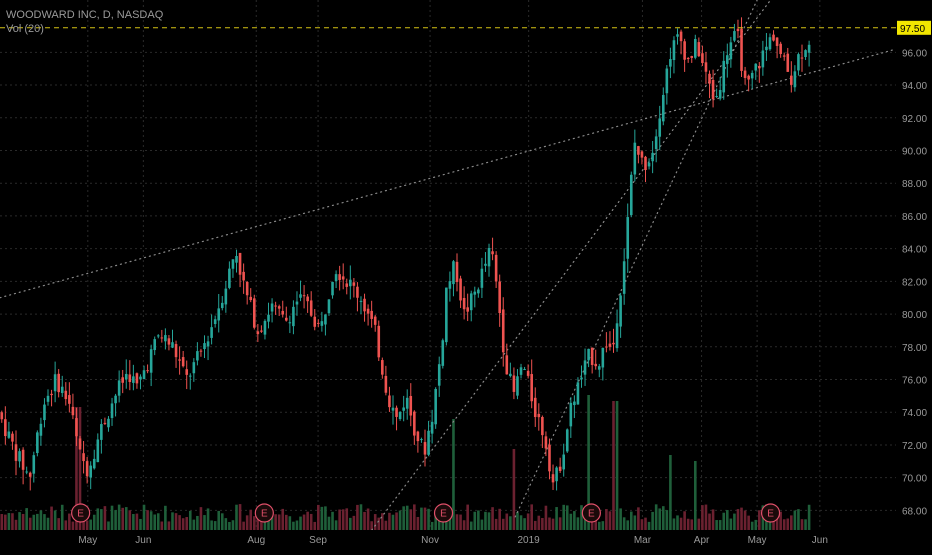 The image size is (932, 555). I want to click on chart-legend: WOODWARD INC, D, NASDAQ Vol (20), so click(84, 22).